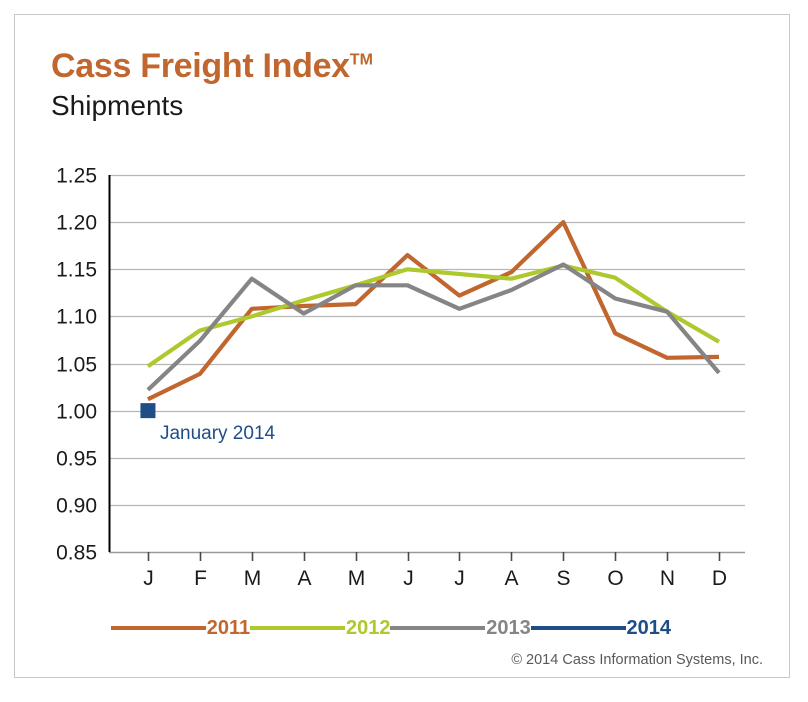 The image size is (808, 702). I want to click on legend-swatch-2014, so click(578, 628).